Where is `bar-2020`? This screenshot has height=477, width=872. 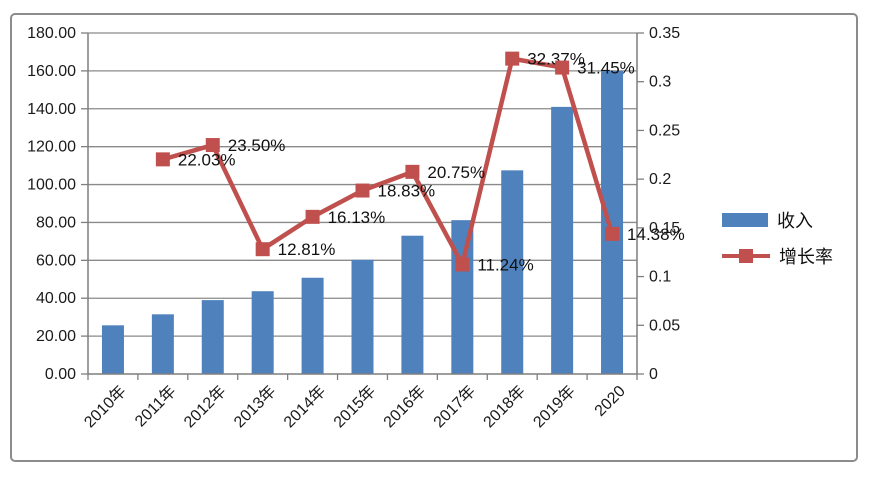 bar-2020 is located at coordinates (612, 222).